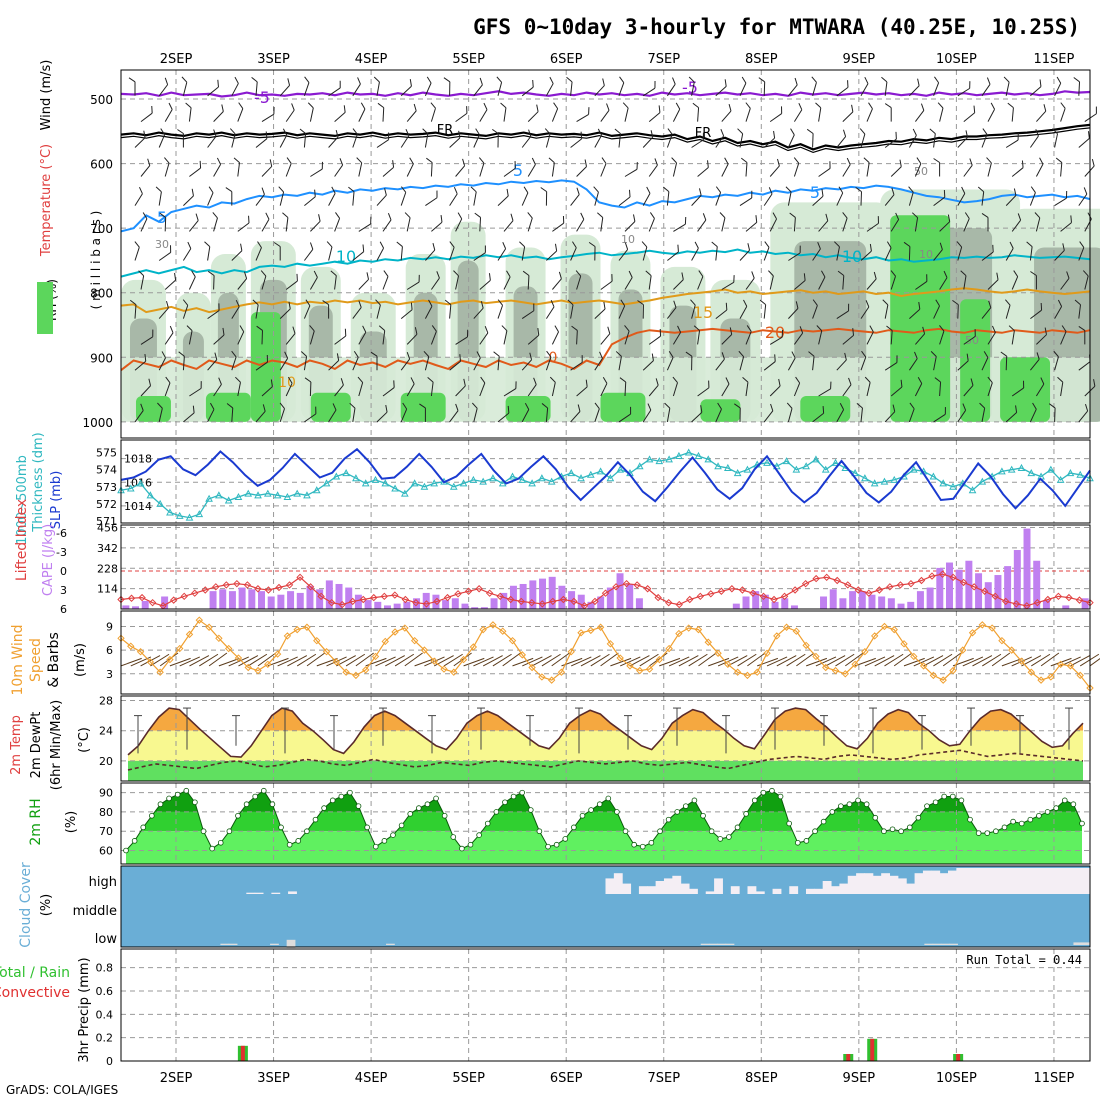  Describe the element at coordinates (721, 944) in the screenshot. I see `cloud-low-bar` at that location.